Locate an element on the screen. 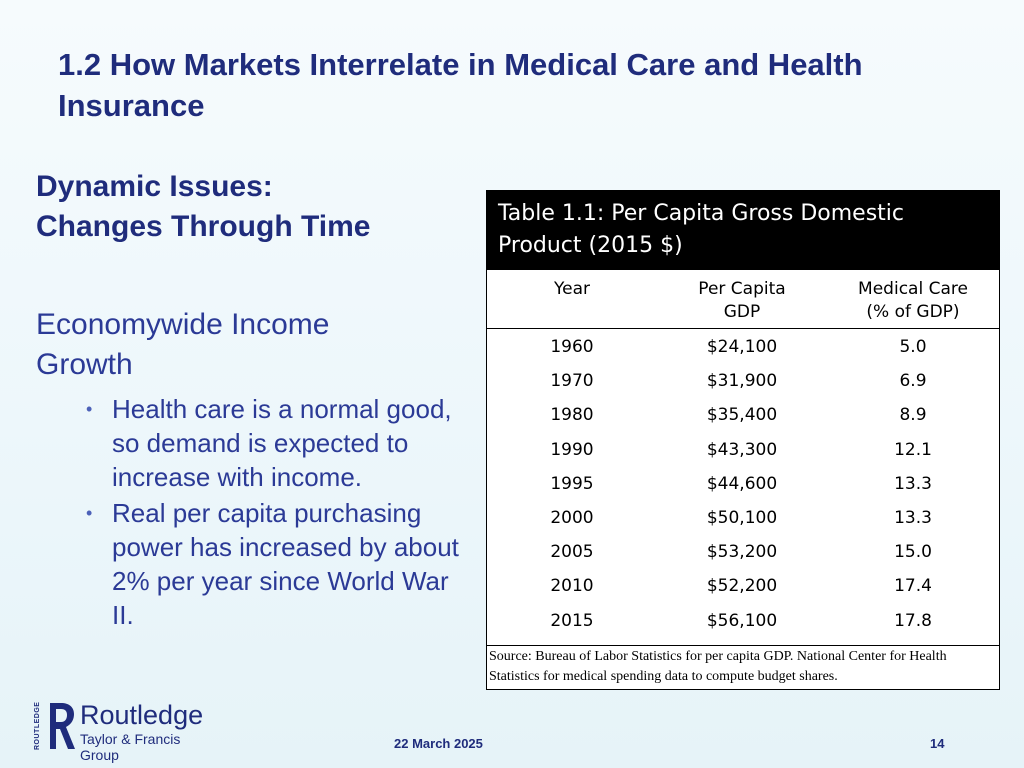 This screenshot has height=768, width=1024. column-header-medical-line-1: Medical Care is located at coordinates (913, 289).